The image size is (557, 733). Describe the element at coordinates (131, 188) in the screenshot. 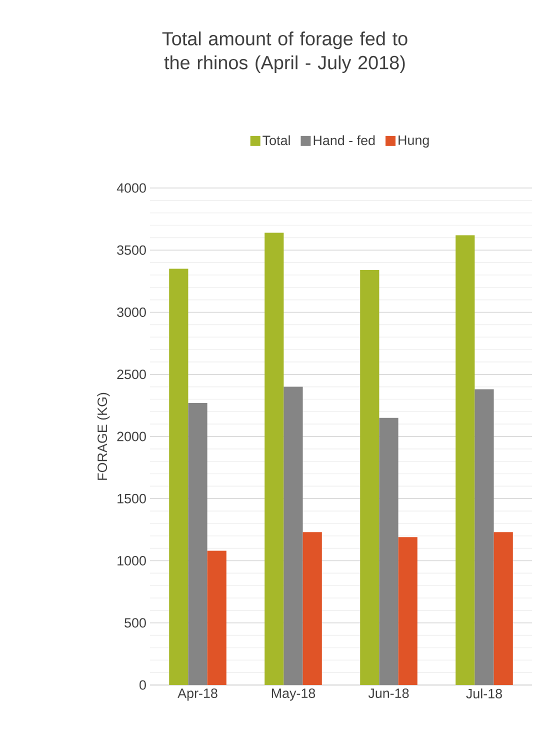

I see `y-tick-label: 4000` at that location.